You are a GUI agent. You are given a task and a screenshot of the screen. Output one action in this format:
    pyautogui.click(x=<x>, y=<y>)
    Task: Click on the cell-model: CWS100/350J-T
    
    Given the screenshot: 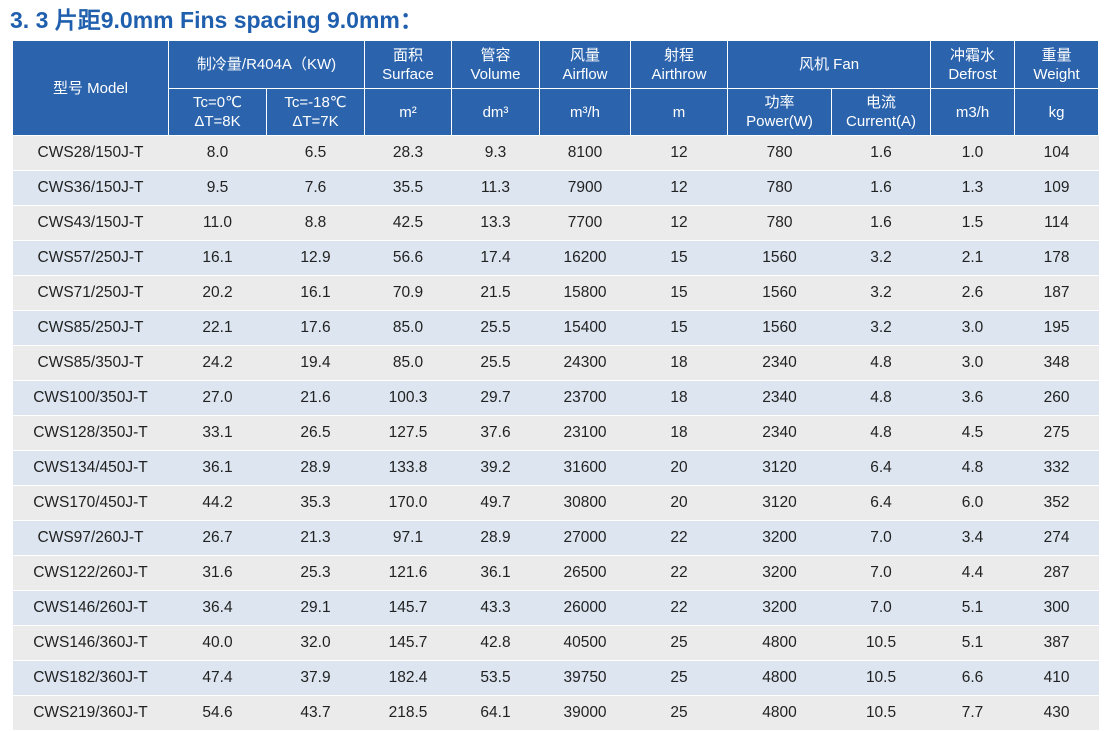 What is the action you would take?
    pyautogui.click(x=90, y=398)
    